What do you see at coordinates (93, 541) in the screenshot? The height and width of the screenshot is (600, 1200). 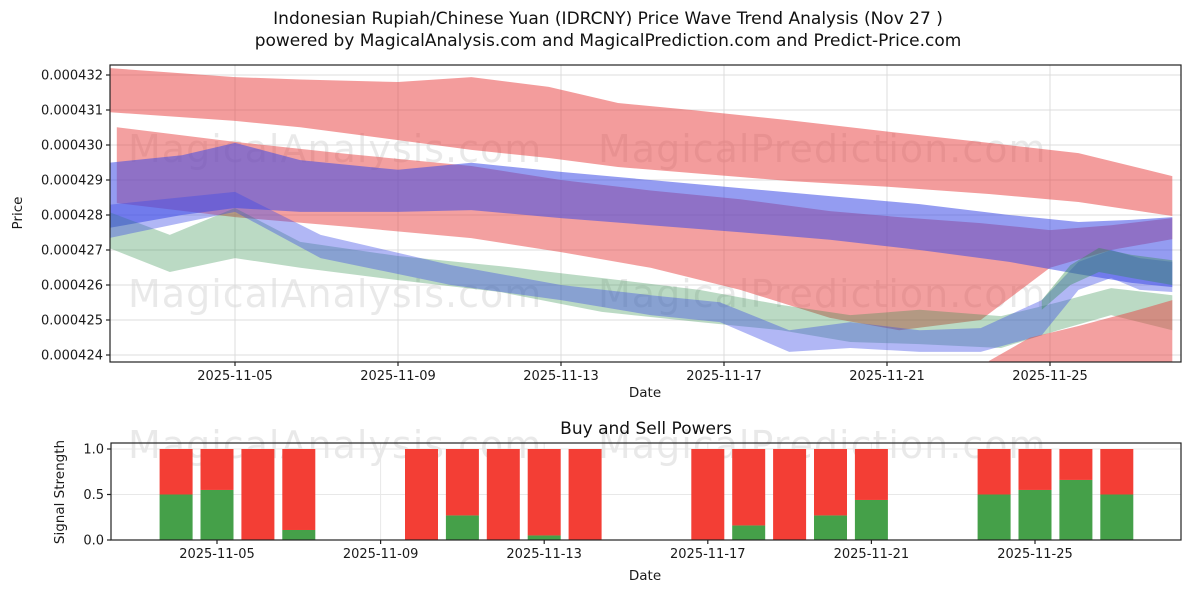 I see `y-tick-label: 0.0` at bounding box center [93, 541].